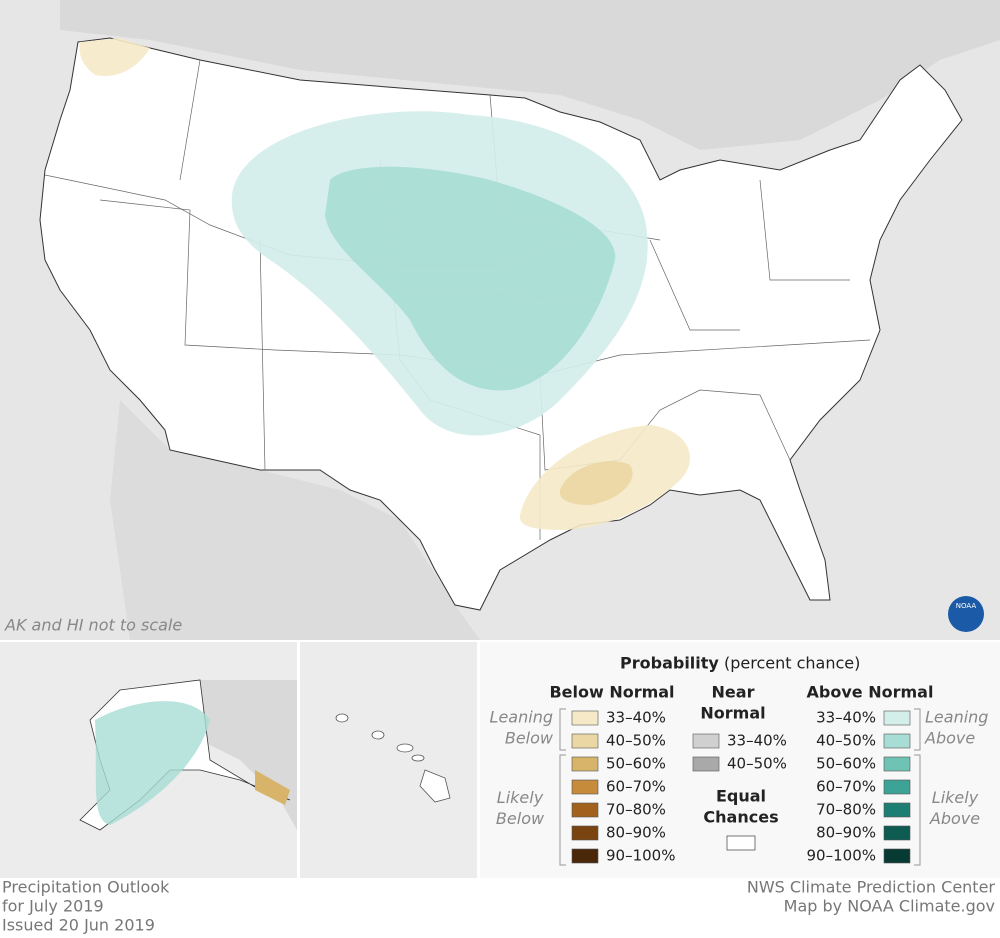  Describe the element at coordinates (272, 787) in the screenshot. I see `ak-below-area` at that location.